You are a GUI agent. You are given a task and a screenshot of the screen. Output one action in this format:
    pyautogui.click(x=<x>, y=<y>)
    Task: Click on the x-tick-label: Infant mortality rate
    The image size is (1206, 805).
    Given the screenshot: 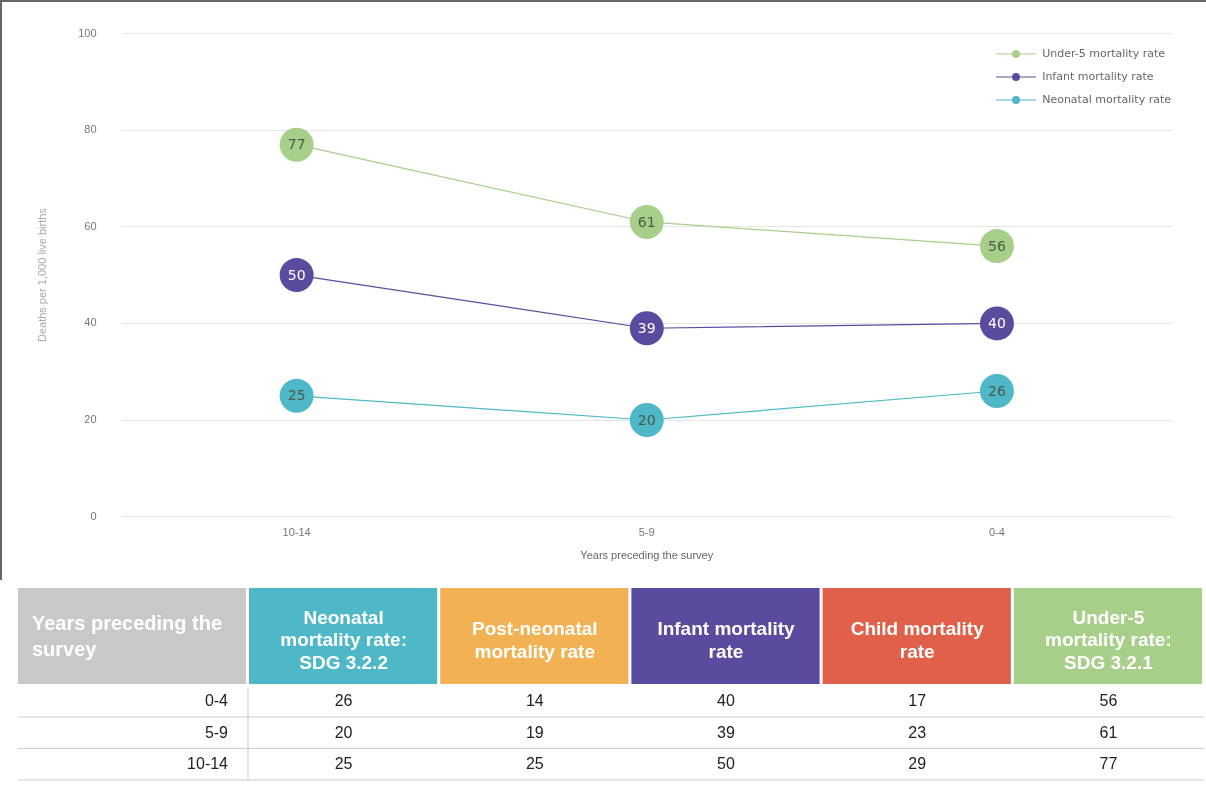 What is the action you would take?
    pyautogui.click(x=726, y=640)
    